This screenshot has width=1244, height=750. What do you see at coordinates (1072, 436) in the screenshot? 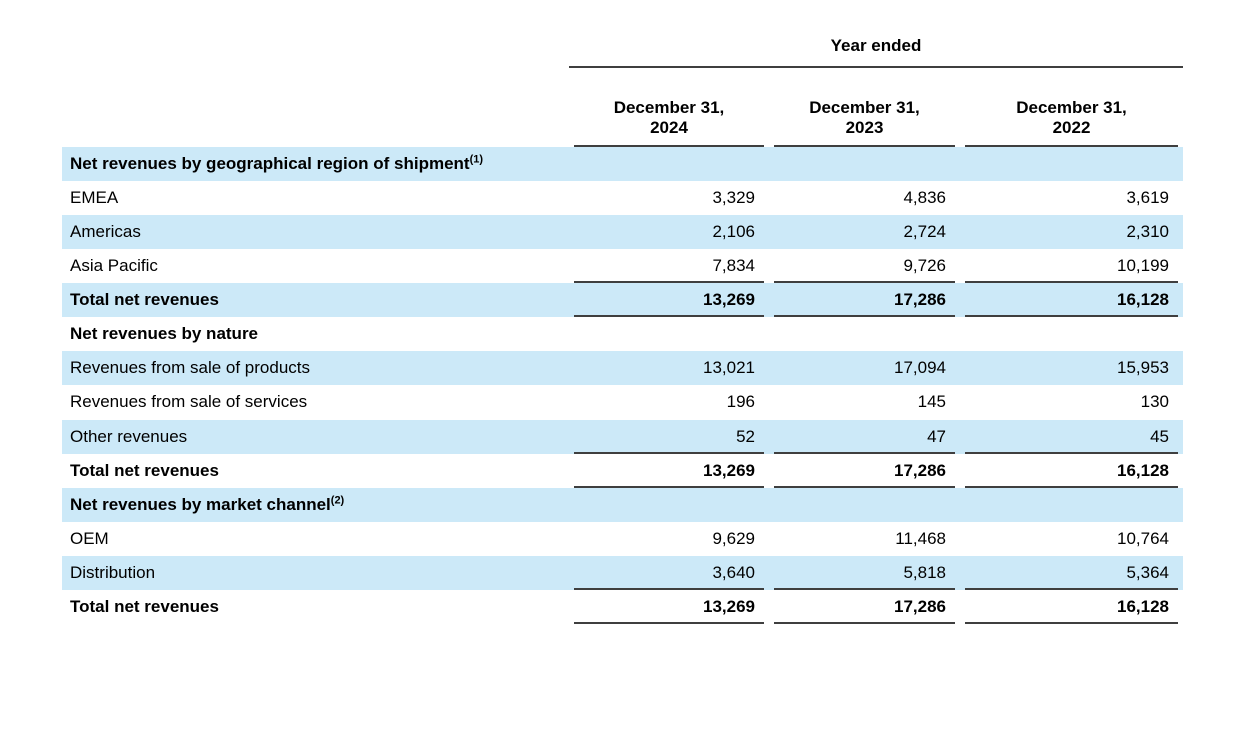
I see `value-2022: 45` at bounding box center [1072, 436].